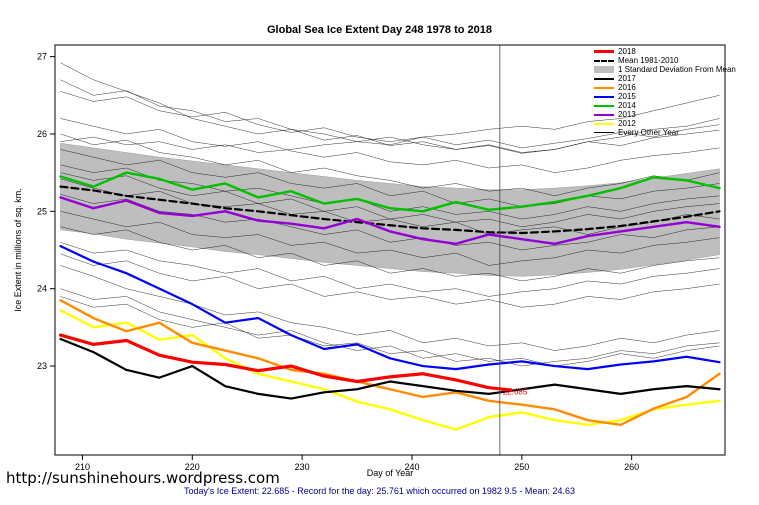 The width and height of the screenshot is (759, 505). Describe the element at coordinates (143, 478) in the screenshot. I see `site-url: http://sunshinehours.wordpress.com` at that location.